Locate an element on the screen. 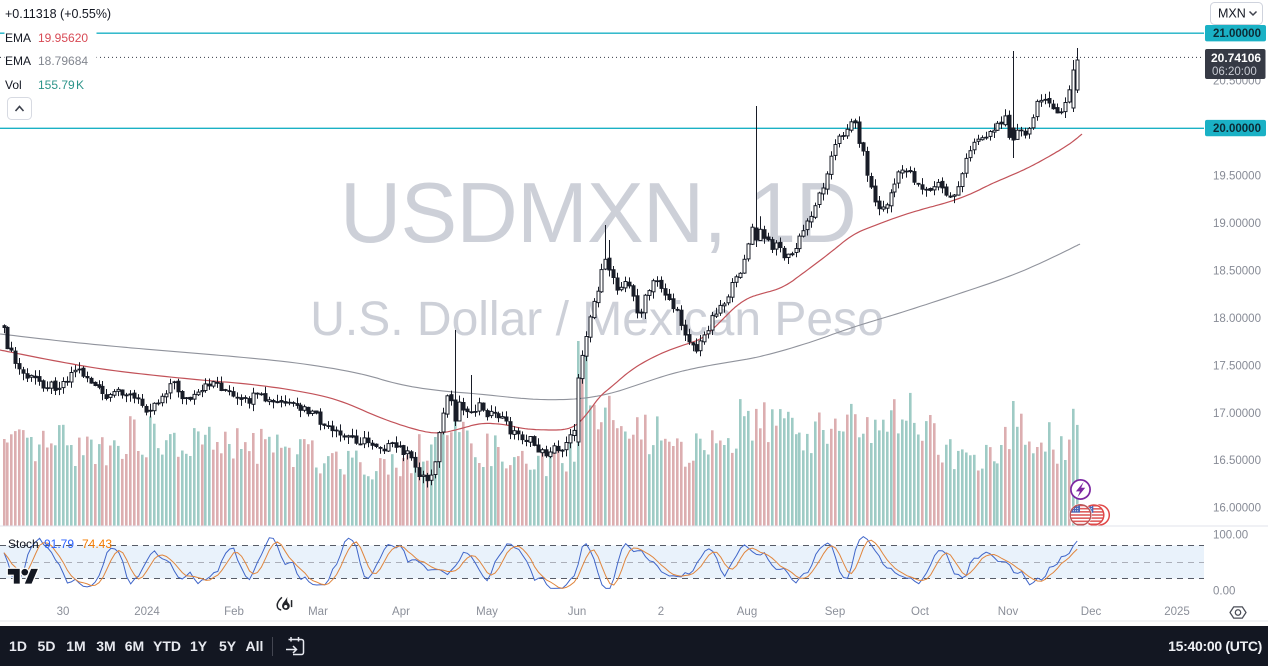  svg-text: 5D is located at coordinates (47, 646).